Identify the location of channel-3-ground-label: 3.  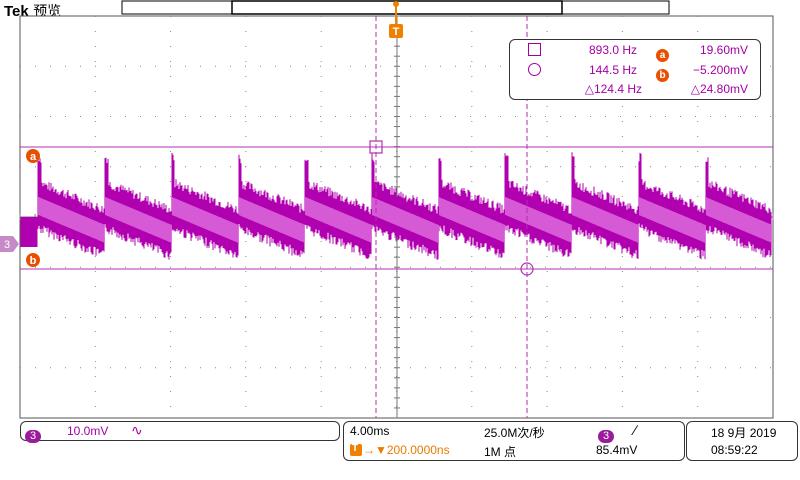
(7, 245).